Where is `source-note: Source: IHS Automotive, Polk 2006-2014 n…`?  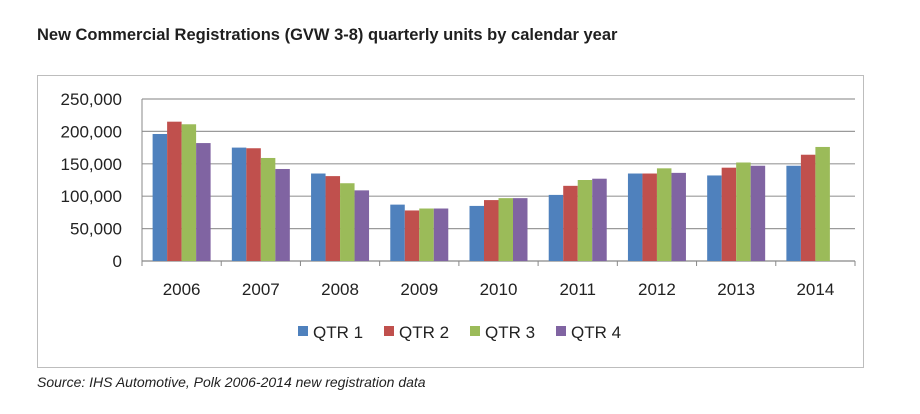
source-note: Source: IHS Automotive, Polk 2006-2014 n… is located at coordinates (231, 382).